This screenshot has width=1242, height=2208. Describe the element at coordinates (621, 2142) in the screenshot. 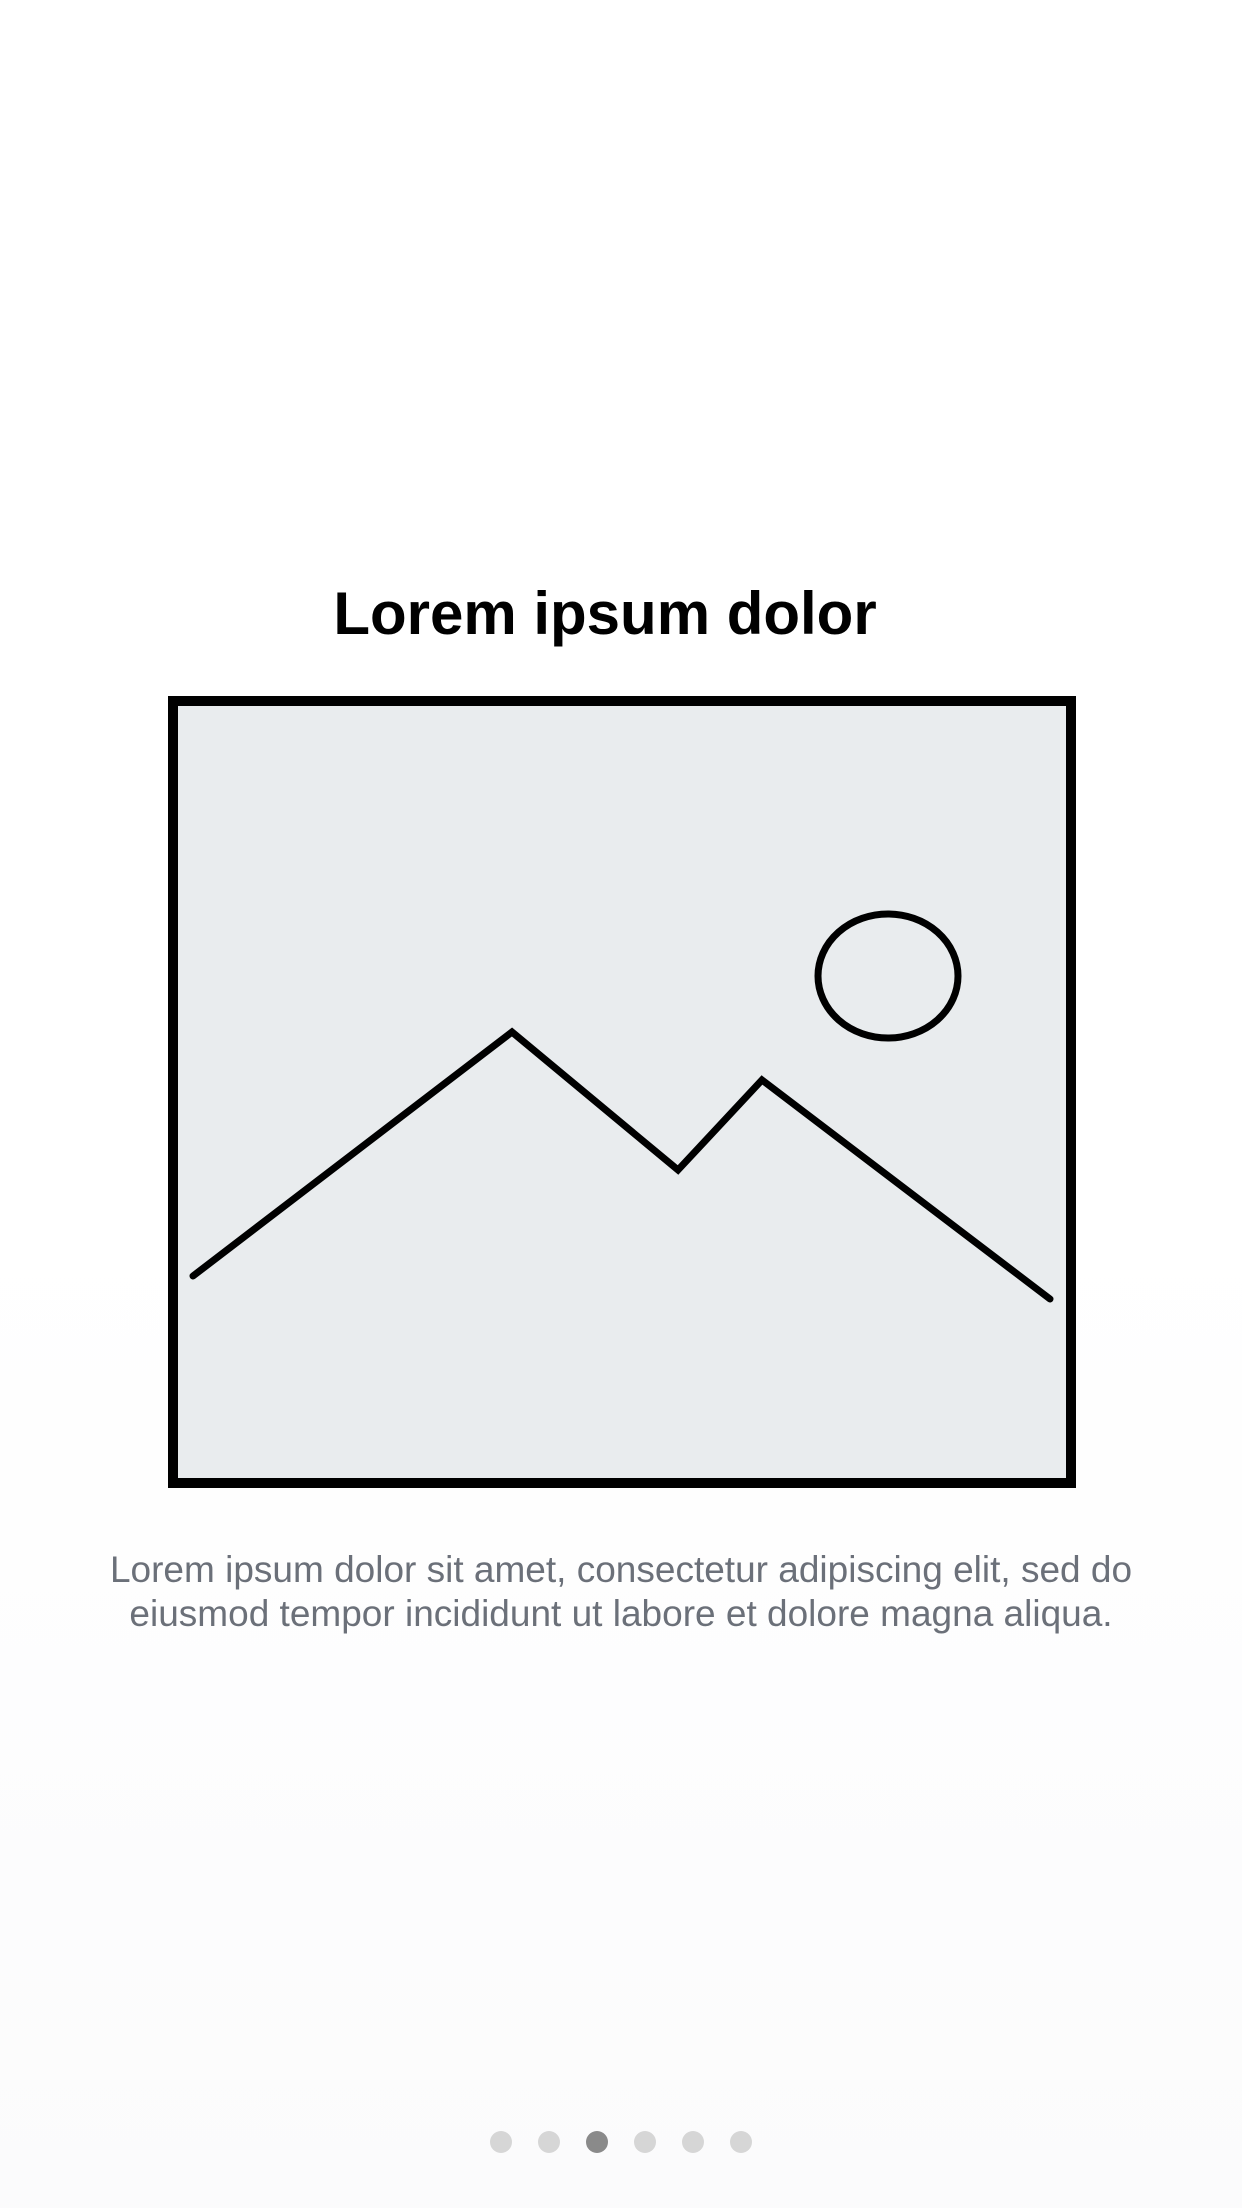

I see `page-indicator` at that location.